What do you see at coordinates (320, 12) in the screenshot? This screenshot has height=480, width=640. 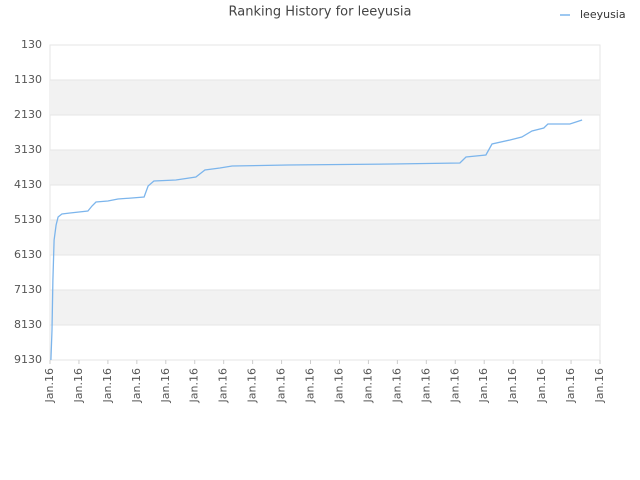 I see `chart-title: Ranking History for leeyusia` at bounding box center [320, 12].